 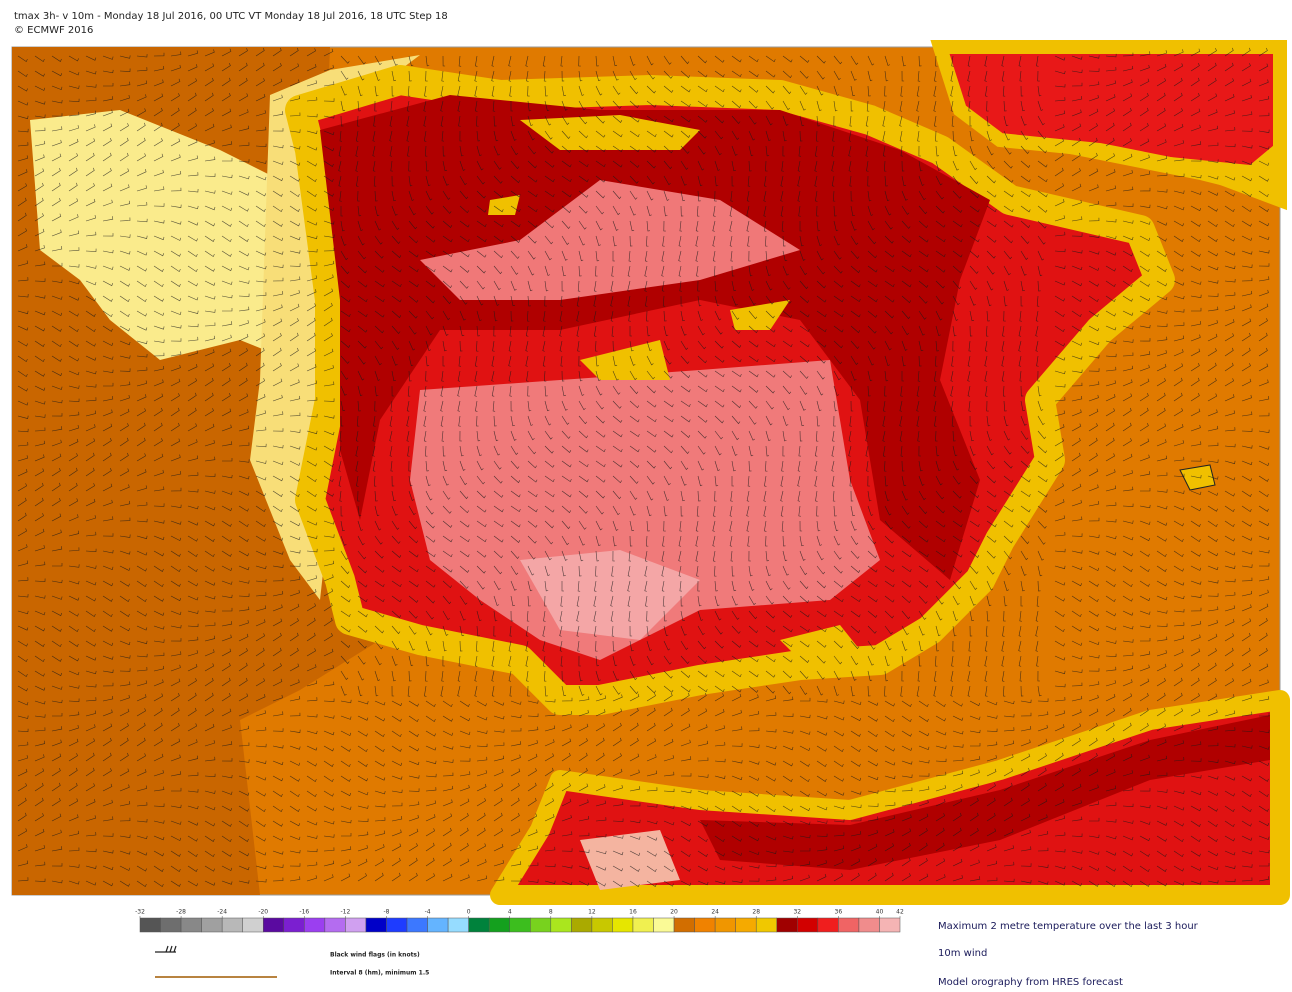 What do you see at coordinates (222, 912) in the screenshot?
I see `colorbar-tick-label: -24` at bounding box center [222, 912].